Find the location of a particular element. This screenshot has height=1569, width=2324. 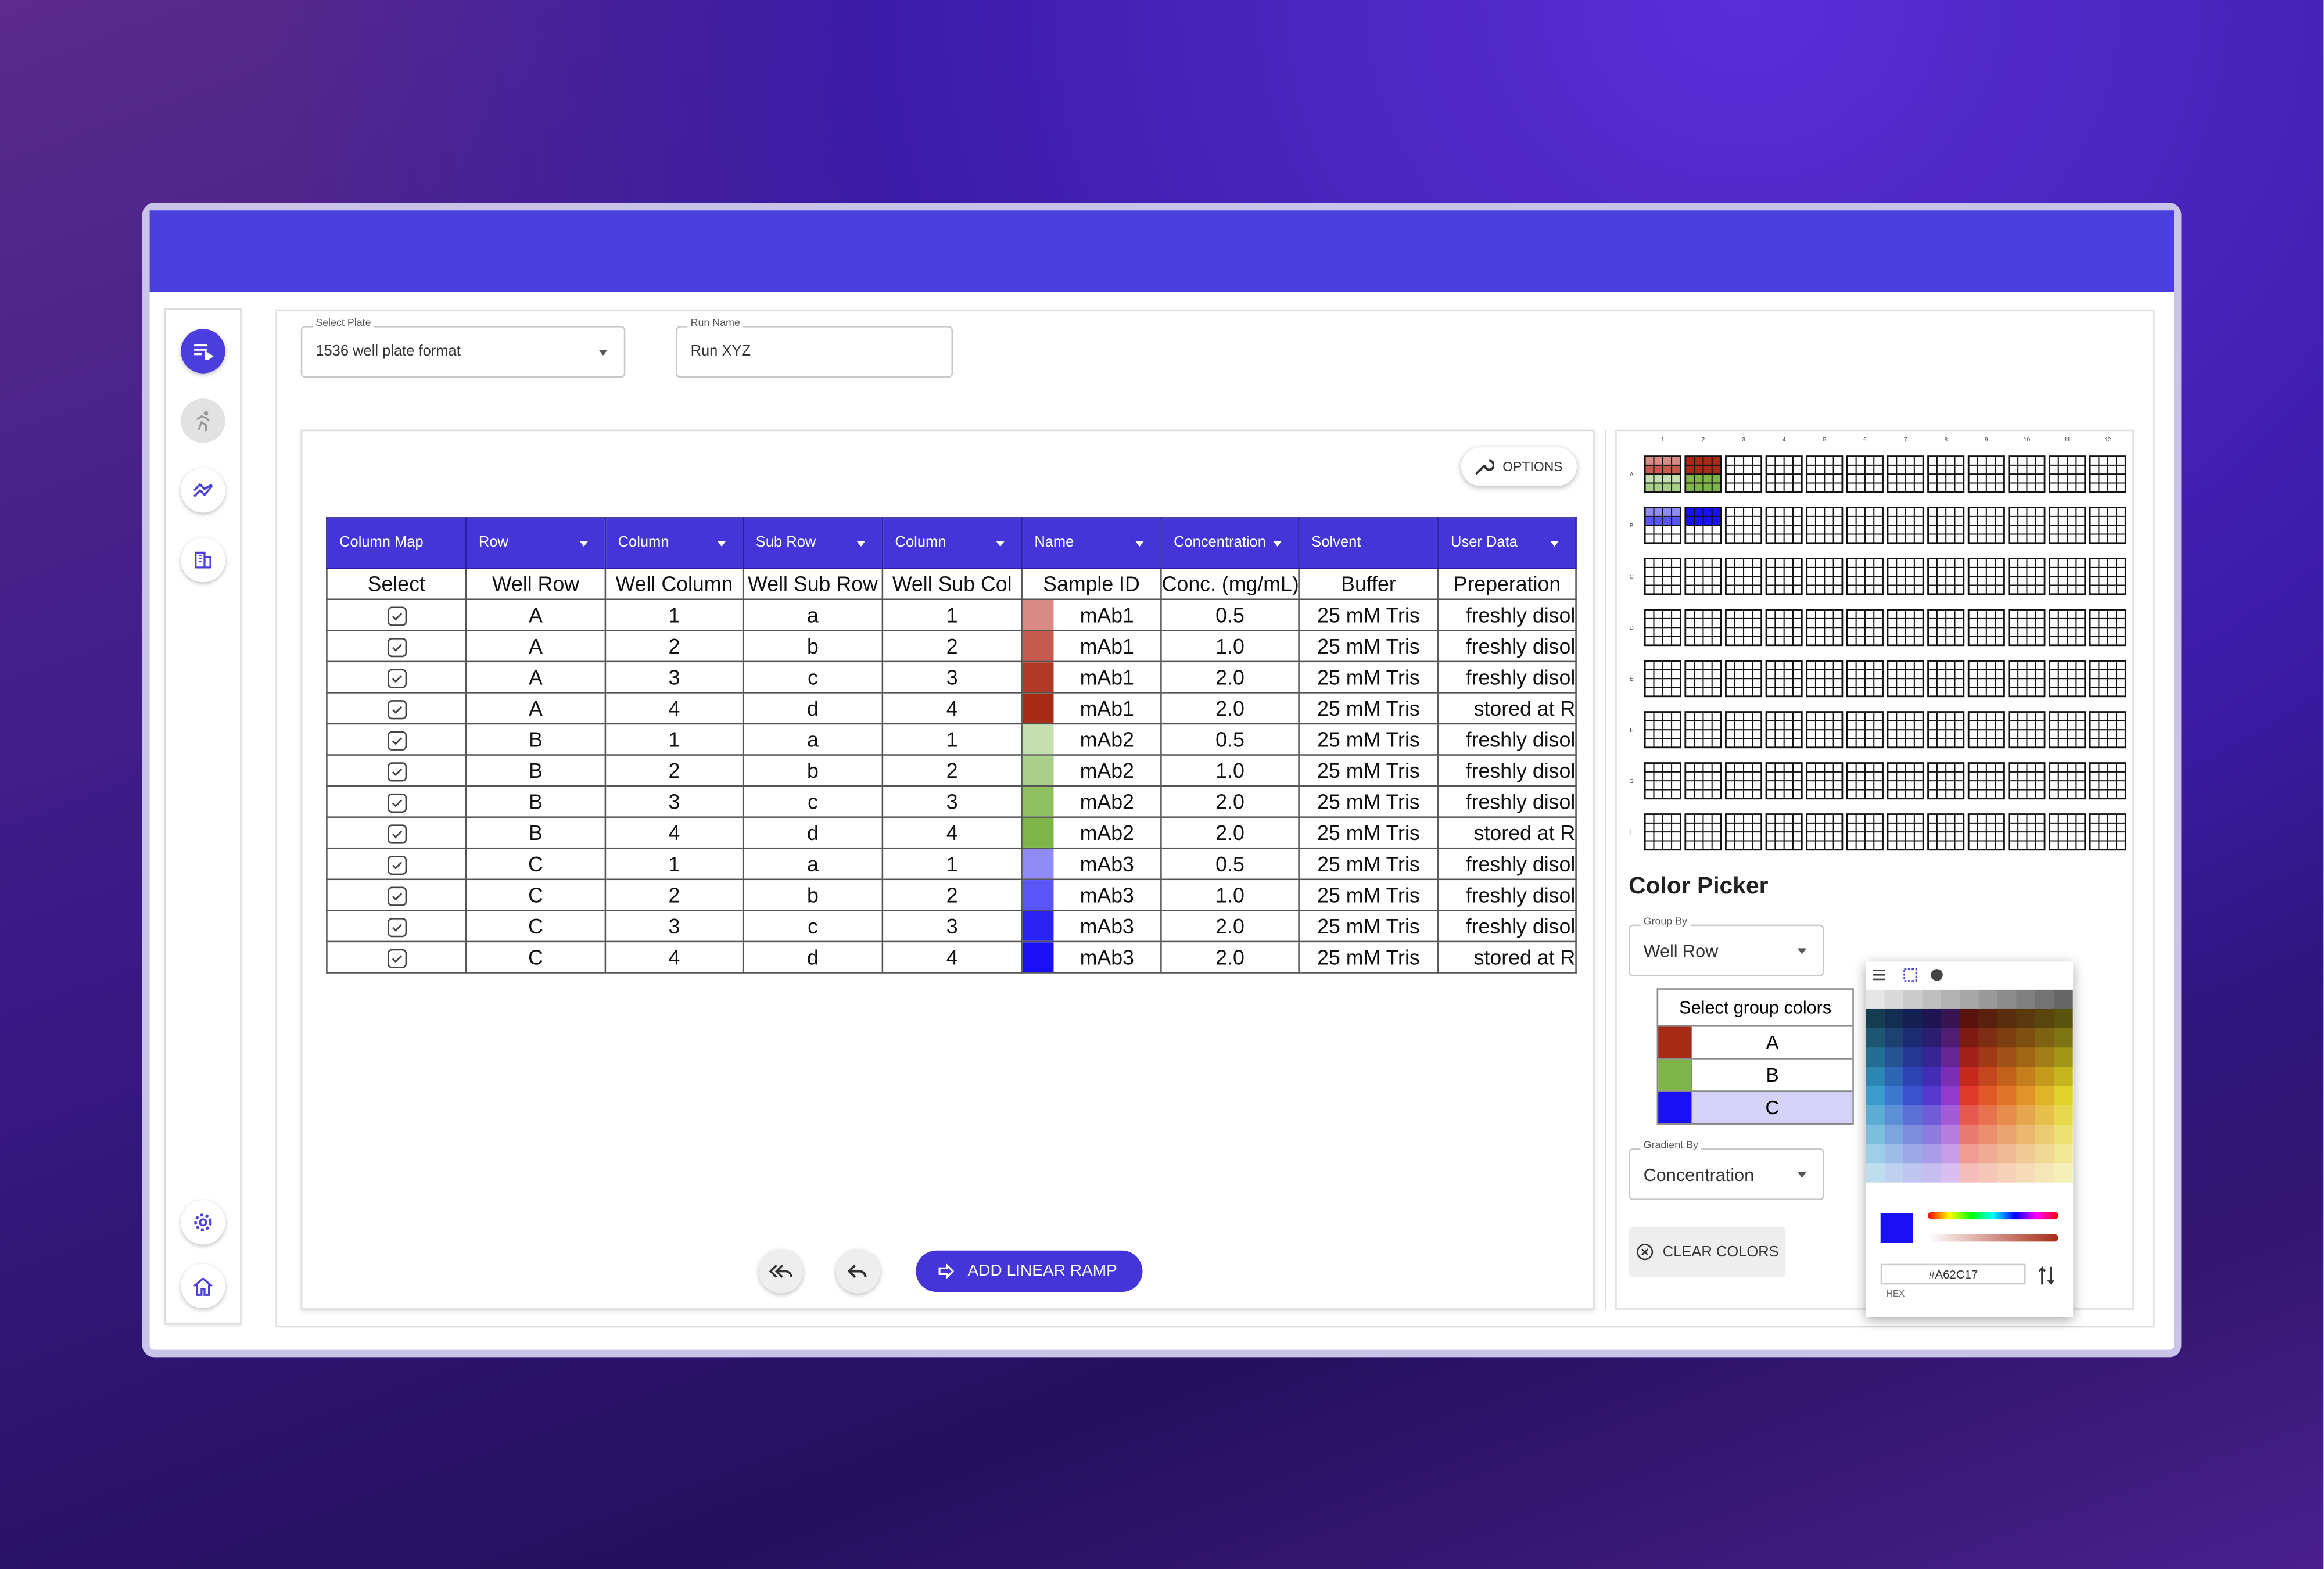

nav-run is located at coordinates (203, 420).